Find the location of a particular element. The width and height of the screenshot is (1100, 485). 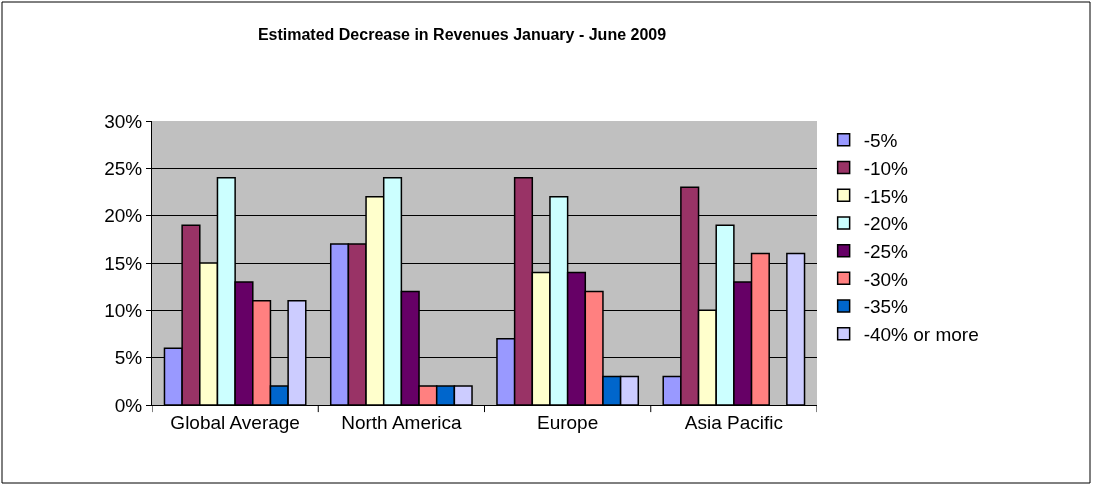

y-tick-label: 10% is located at coordinates (123, 310).